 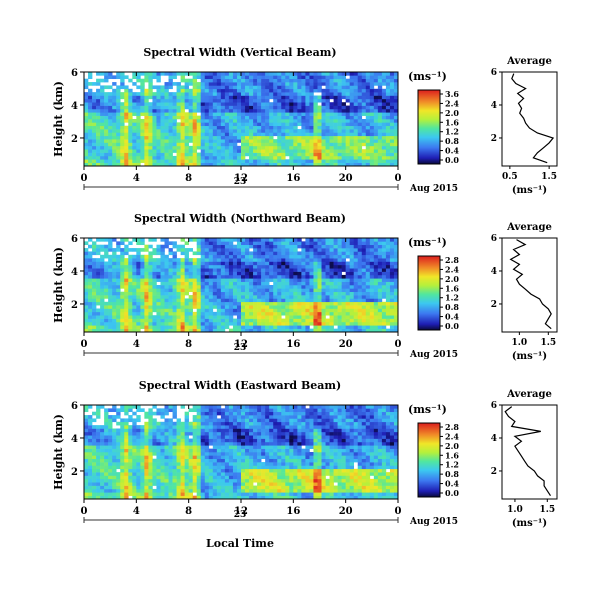 What do you see at coordinates (136, 178) in the screenshot?
I see `x-tick-label: 4` at bounding box center [136, 178].